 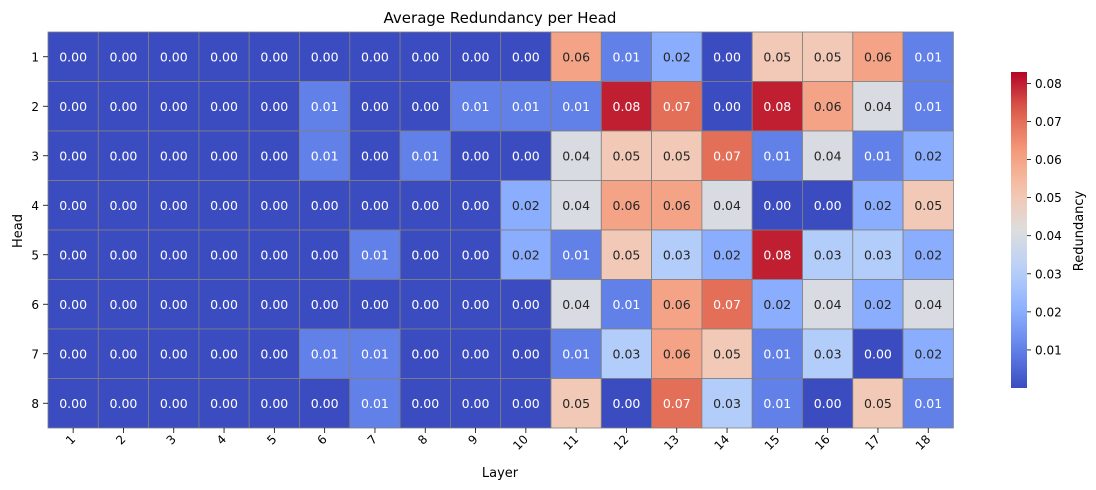 What do you see at coordinates (271, 439) in the screenshot?
I see `x-tick-label: 5` at bounding box center [271, 439].